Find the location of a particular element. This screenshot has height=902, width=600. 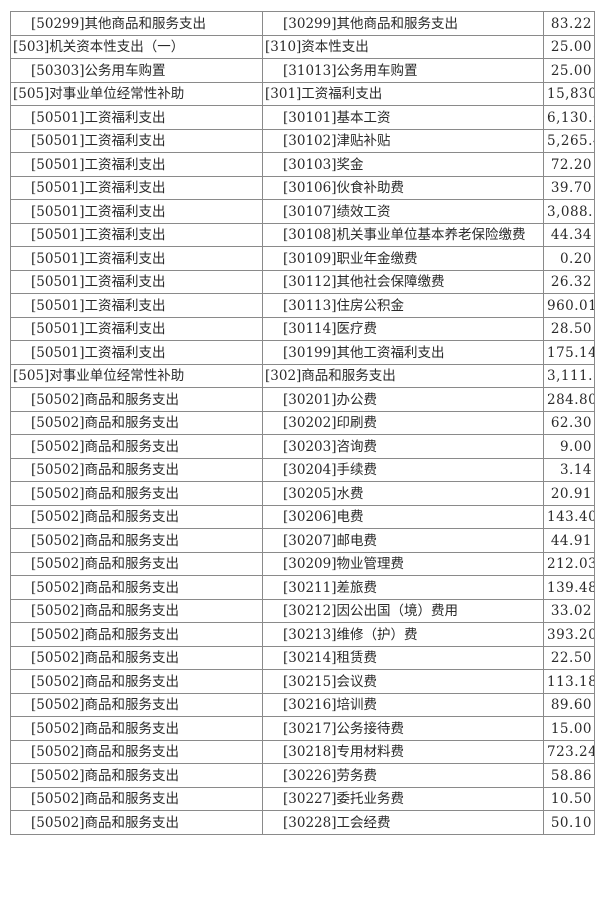

amount-cell: 44.91 is located at coordinates (569, 540).